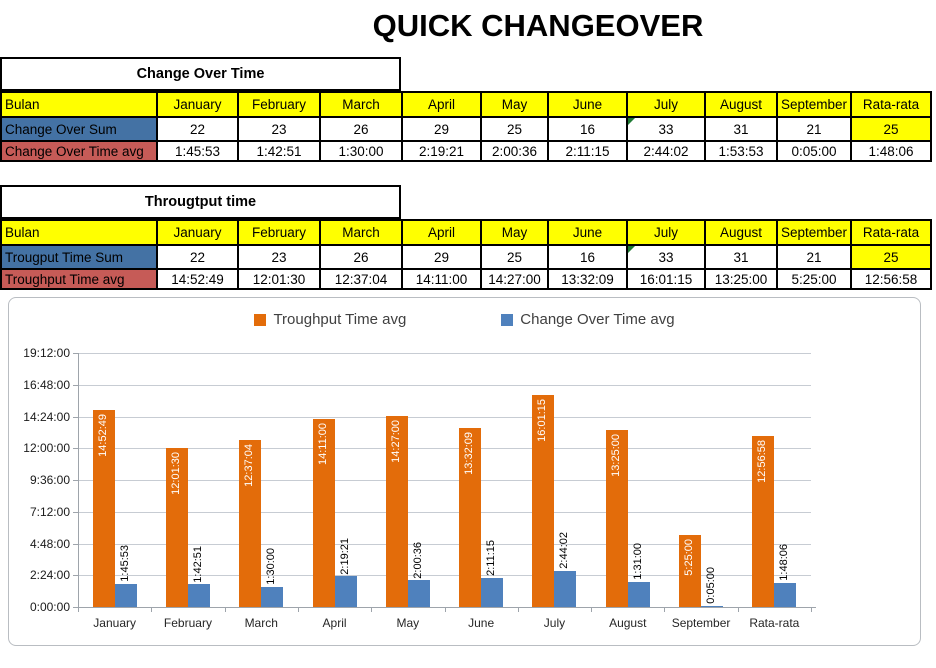 Image resolution: width=936 pixels, height=668 pixels. What do you see at coordinates (741, 151) in the screenshot?
I see `cell: 1:53:53` at bounding box center [741, 151].